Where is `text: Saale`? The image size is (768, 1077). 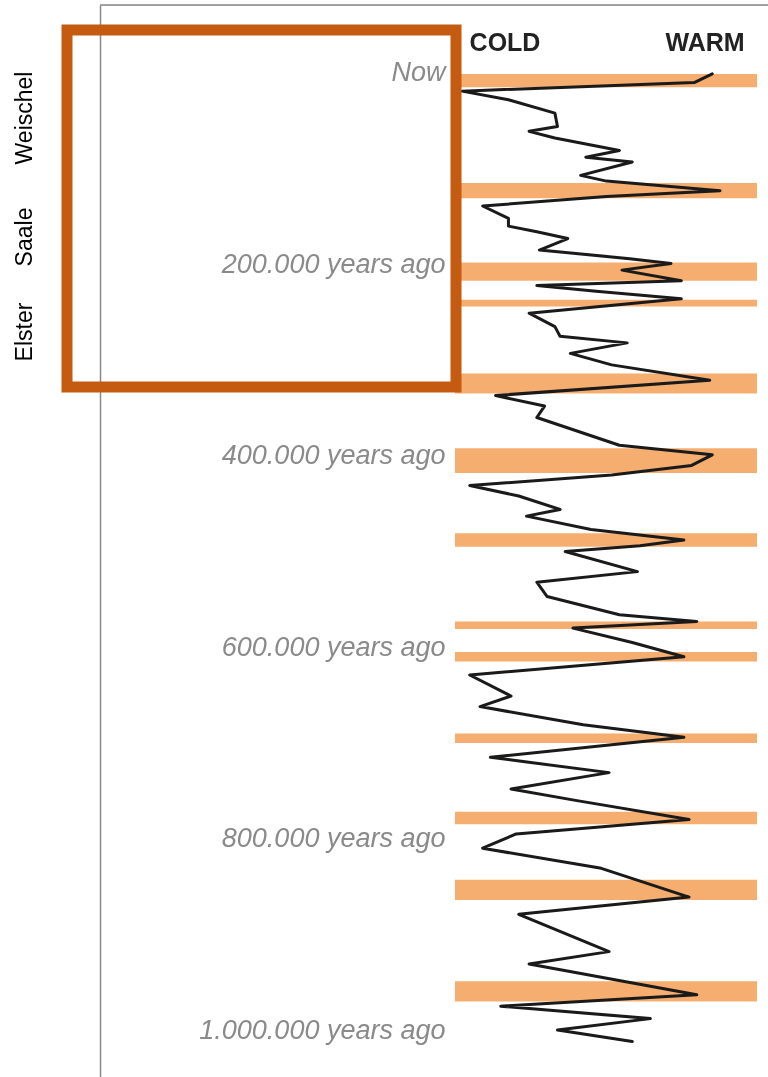
text: Saale is located at coordinates (24, 237).